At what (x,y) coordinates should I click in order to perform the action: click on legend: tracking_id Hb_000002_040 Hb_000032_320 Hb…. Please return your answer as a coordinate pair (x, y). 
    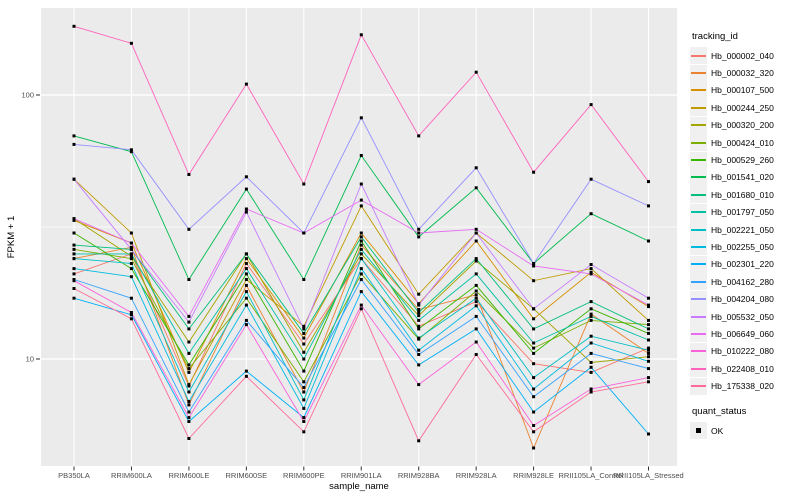
    Looking at the image, I should click on (744, 235).